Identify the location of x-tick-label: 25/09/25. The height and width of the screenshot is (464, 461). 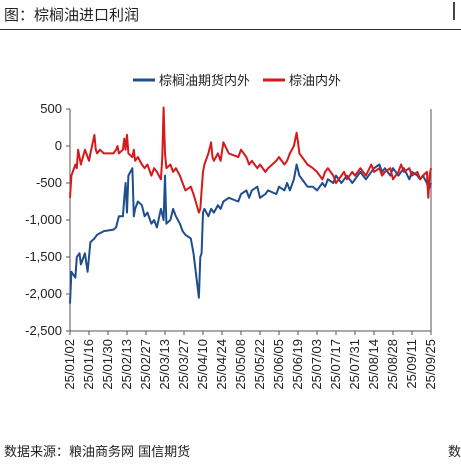
(430, 364).